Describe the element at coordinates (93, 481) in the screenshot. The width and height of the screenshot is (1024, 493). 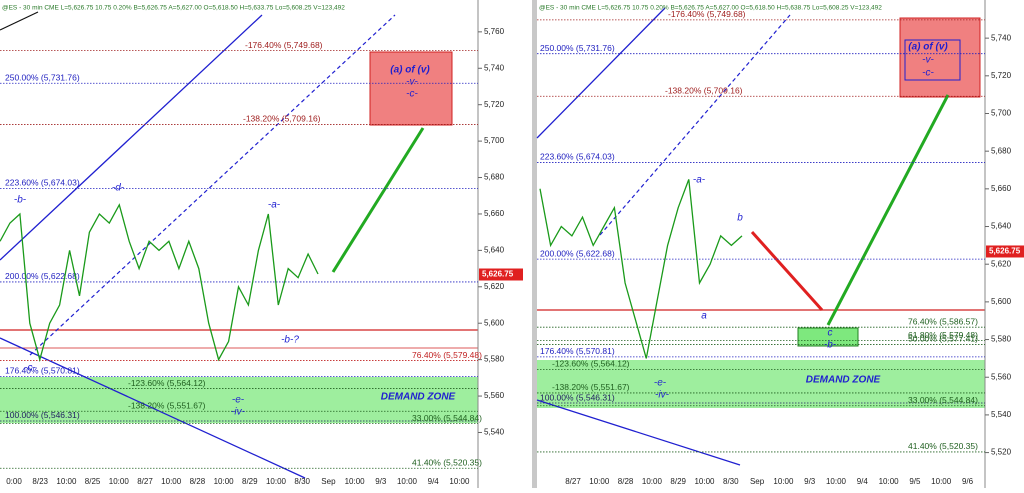
I see `x-tick-label: 8/25` at that location.